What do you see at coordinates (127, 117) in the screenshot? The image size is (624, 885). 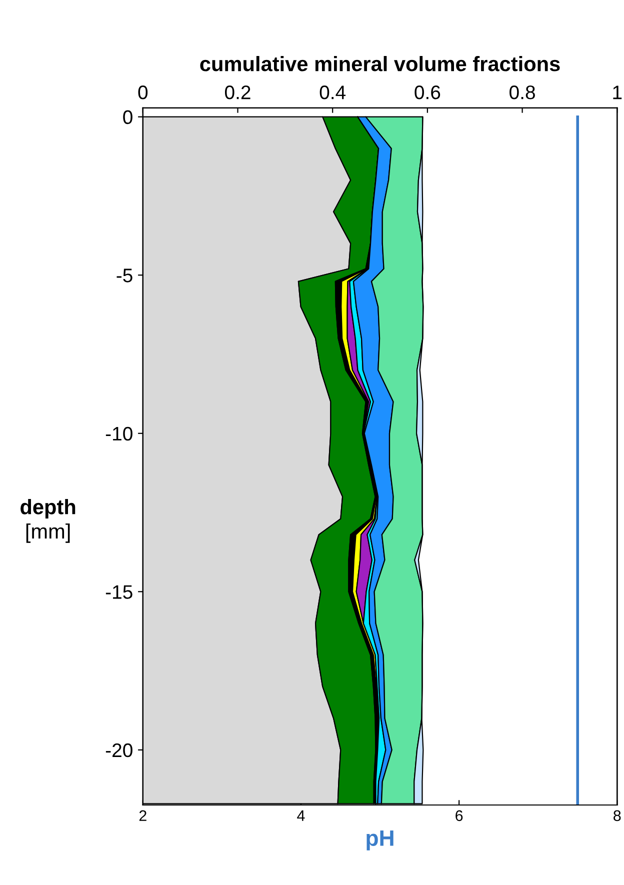 I see `y-tick-label: 0` at bounding box center [127, 117].